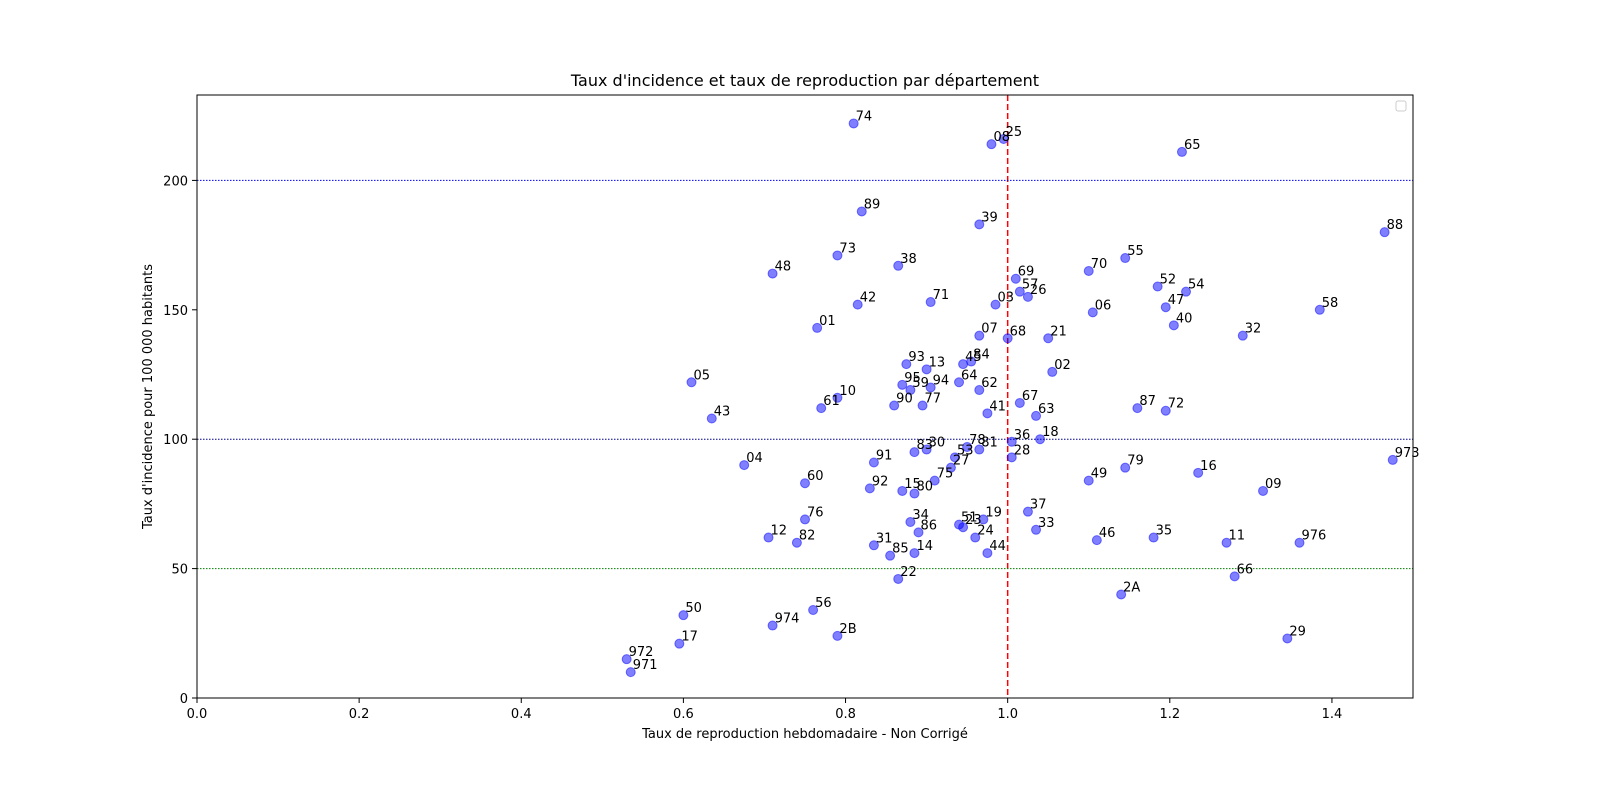  What do you see at coordinates (1395, 225) in the screenshot?
I see `point-label: 88` at bounding box center [1395, 225].